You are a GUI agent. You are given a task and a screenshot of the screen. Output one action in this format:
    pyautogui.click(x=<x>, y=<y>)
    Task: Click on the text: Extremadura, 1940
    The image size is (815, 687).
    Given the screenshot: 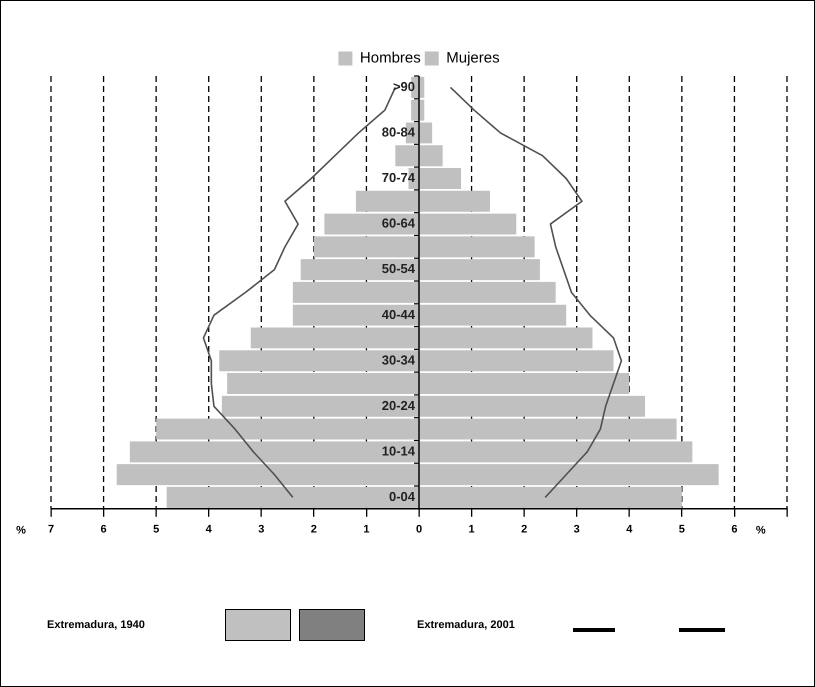 What is the action you would take?
    pyautogui.click(x=96, y=625)
    